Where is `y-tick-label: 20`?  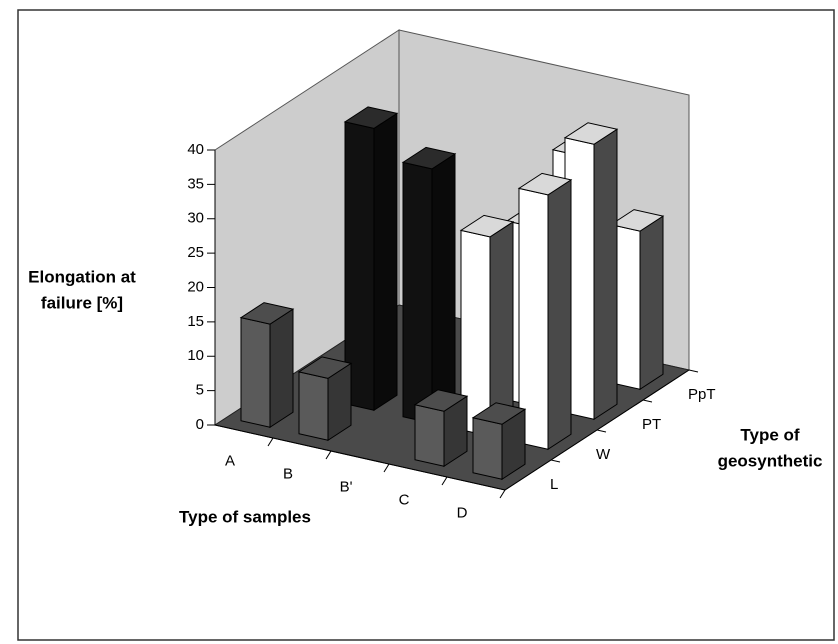
y-tick-label: 20 is located at coordinates (195, 286).